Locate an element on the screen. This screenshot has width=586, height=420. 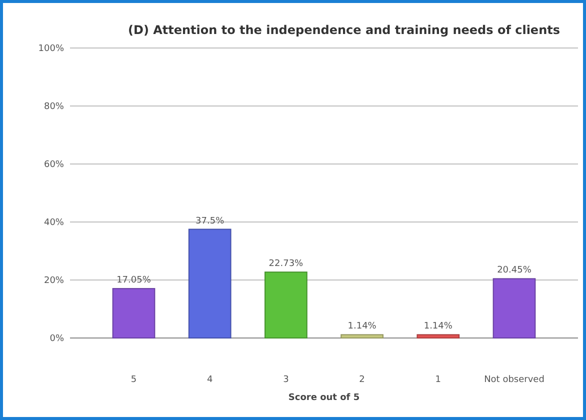
x-tick-label: Not observed is located at coordinates (514, 380).